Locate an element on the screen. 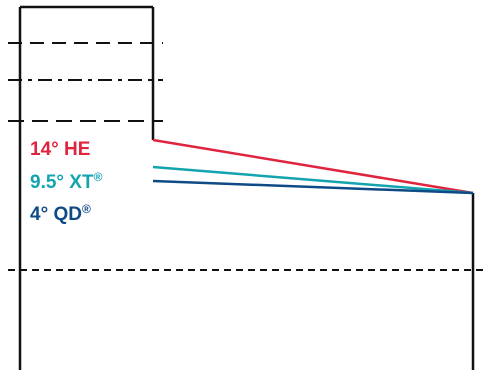 The image size is (490, 370). taper-line-xt is located at coordinates (313, 180).